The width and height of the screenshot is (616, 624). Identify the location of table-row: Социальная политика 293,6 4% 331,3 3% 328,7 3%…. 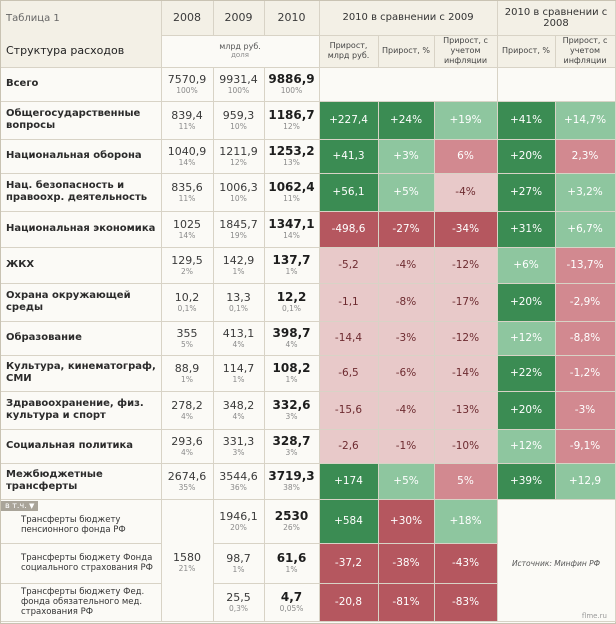
(308, 446).